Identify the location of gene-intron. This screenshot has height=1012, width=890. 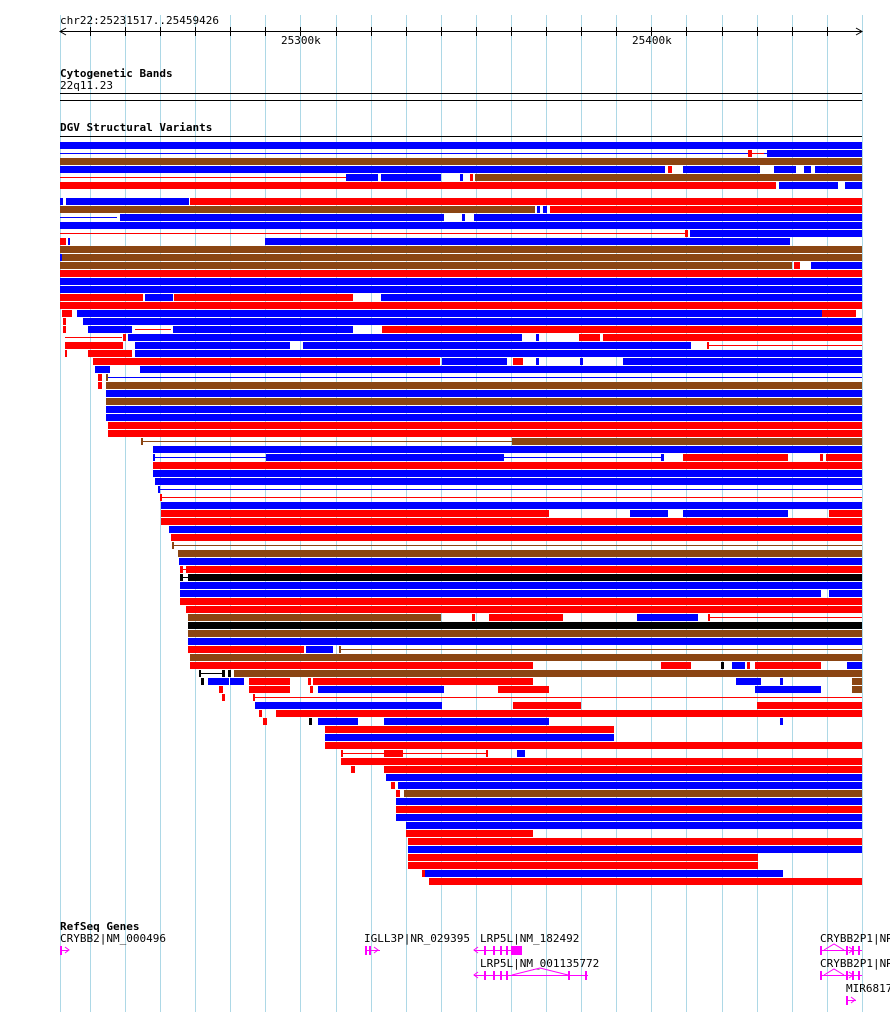
(540, 971).